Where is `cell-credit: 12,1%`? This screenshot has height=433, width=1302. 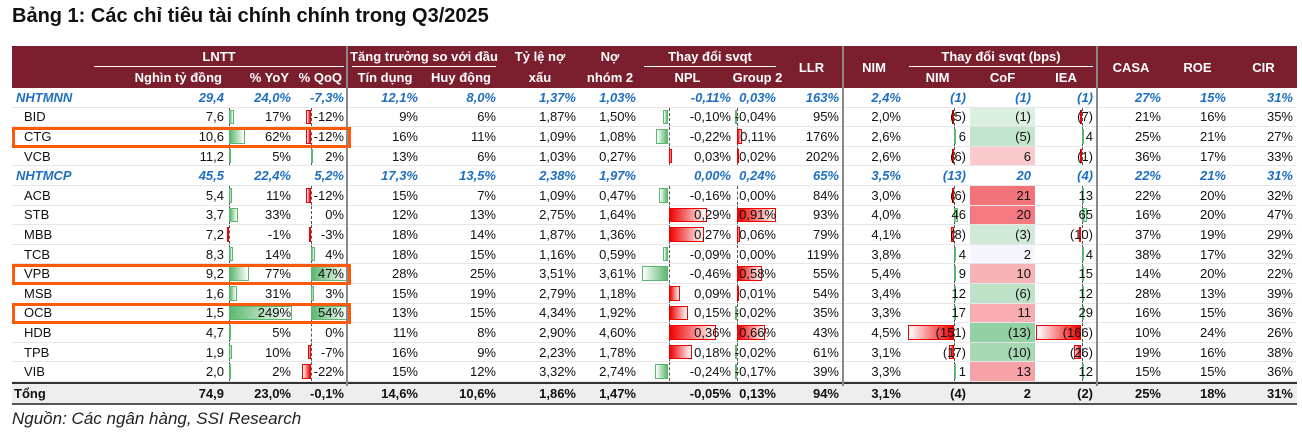 cell-credit: 12,1% is located at coordinates (385, 97).